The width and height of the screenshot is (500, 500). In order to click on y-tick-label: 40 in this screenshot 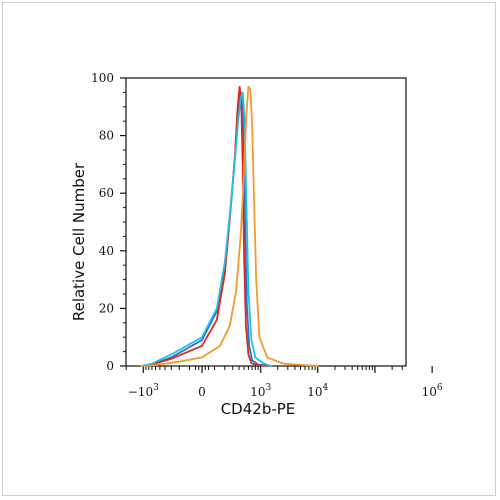, I will do `click(106, 251)`.